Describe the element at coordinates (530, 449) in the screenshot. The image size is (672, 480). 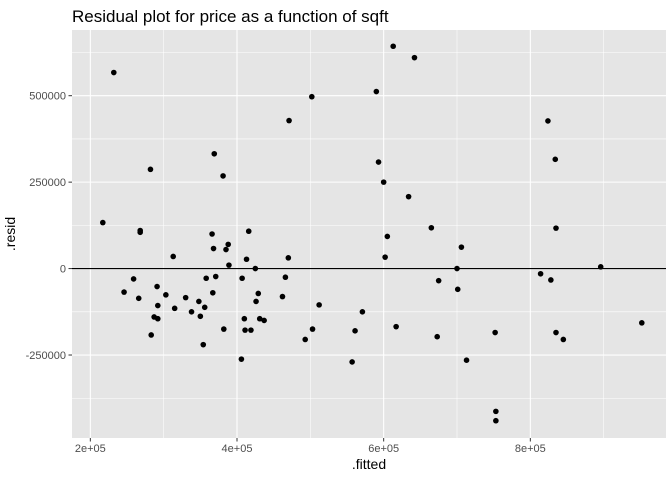
I see `x-tick-label: 8e+05` at that location.